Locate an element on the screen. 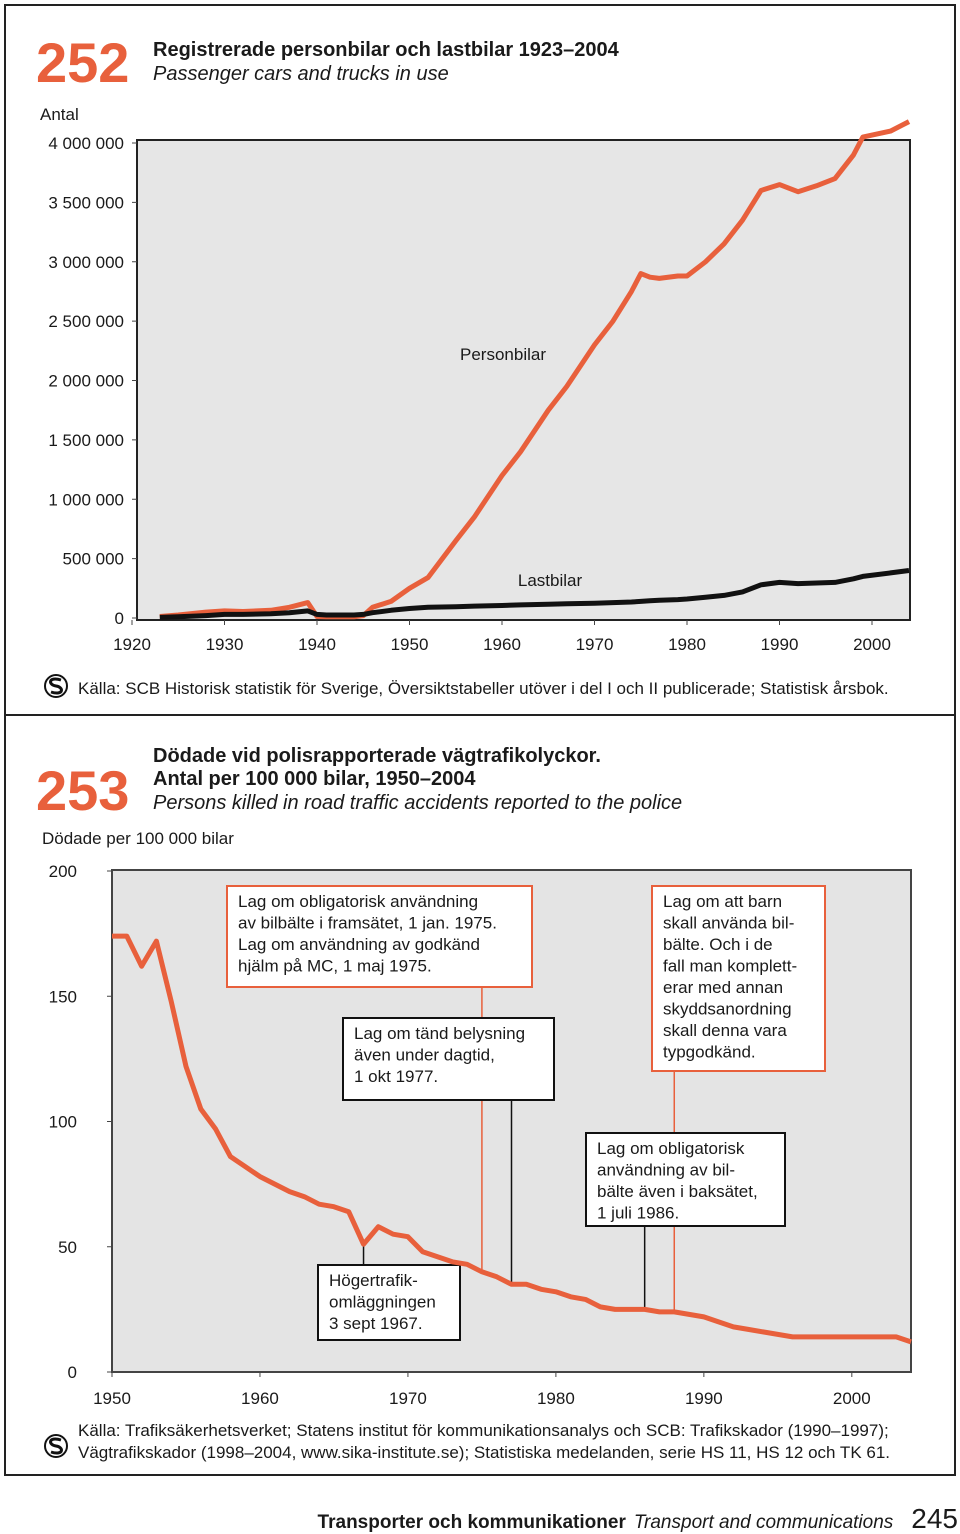 This screenshot has height=1534, width=960. chart-subtitle: Passenger cars and trucks in use is located at coordinates (301, 74).